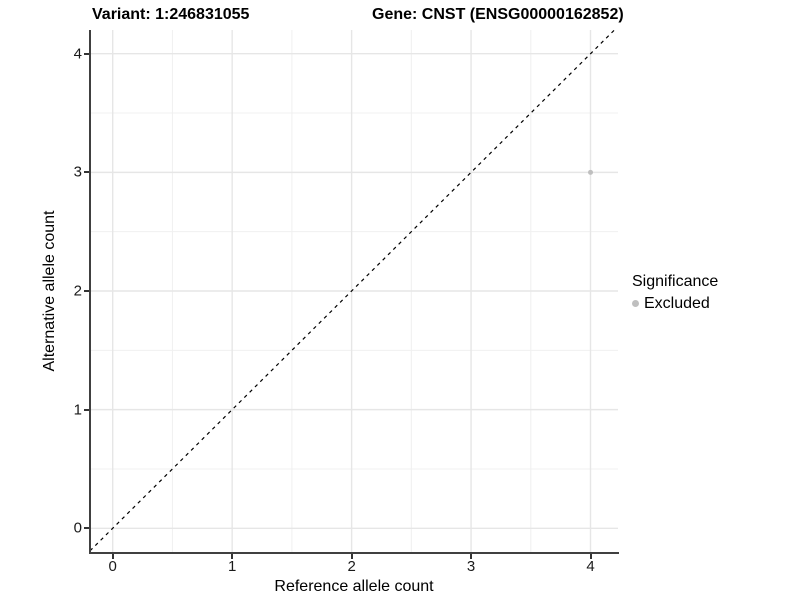 This screenshot has width=800, height=600. Describe the element at coordinates (590, 566) in the screenshot. I see `x-tick-label: 4` at that location.